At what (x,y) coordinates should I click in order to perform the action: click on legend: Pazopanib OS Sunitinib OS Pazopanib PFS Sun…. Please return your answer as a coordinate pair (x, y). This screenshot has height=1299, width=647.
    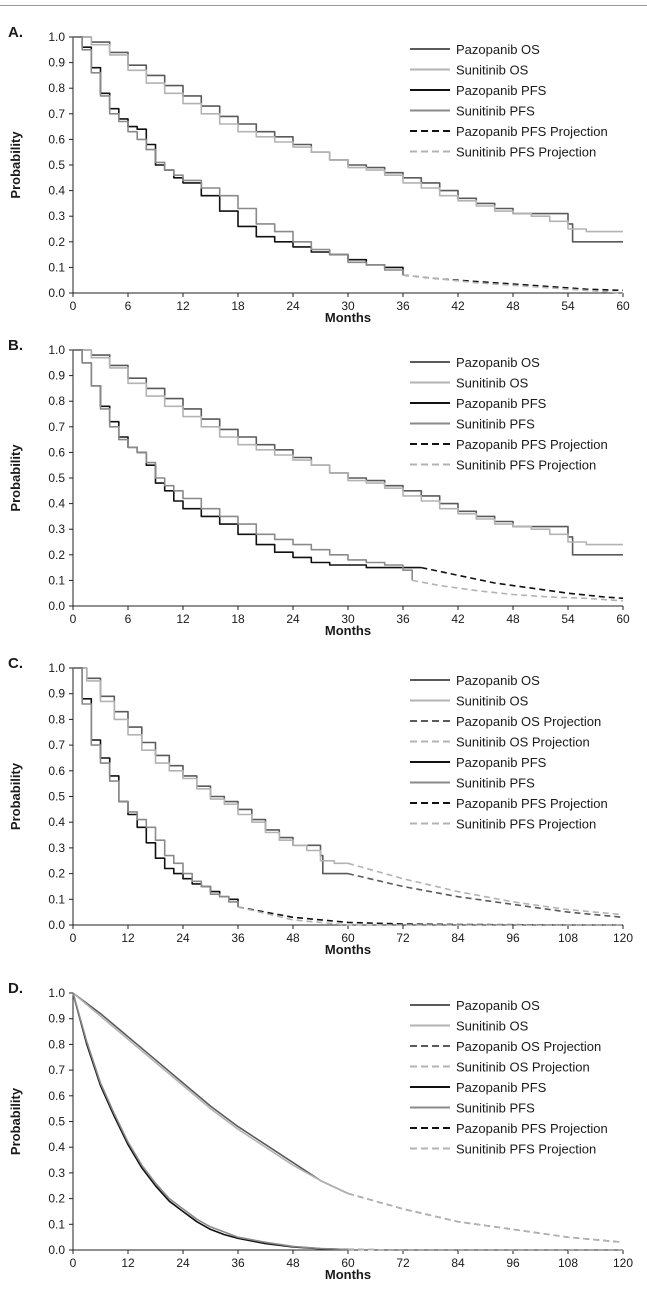
    Looking at the image, I should click on (509, 414).